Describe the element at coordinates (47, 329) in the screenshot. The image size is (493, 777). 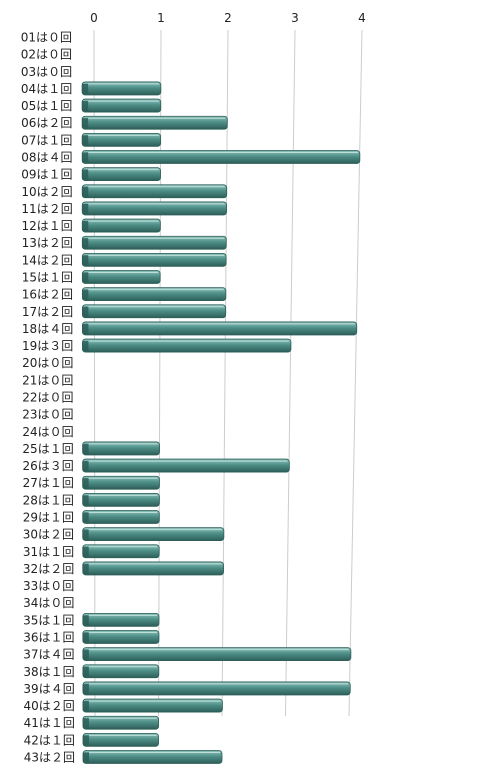
I see `category-label: 18は４回` at that location.